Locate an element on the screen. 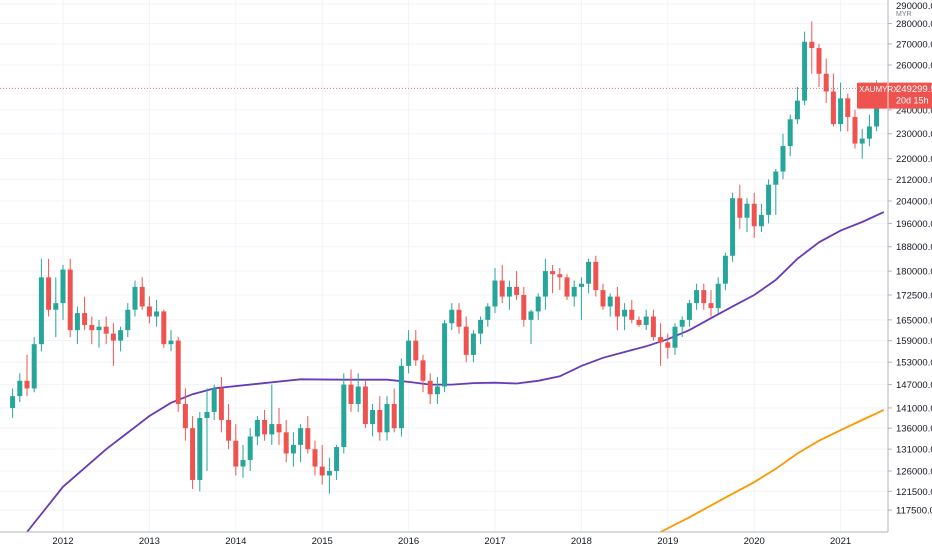 The image size is (932, 555). price-axis-tick-label: 290000.00 is located at coordinates (914, 6).